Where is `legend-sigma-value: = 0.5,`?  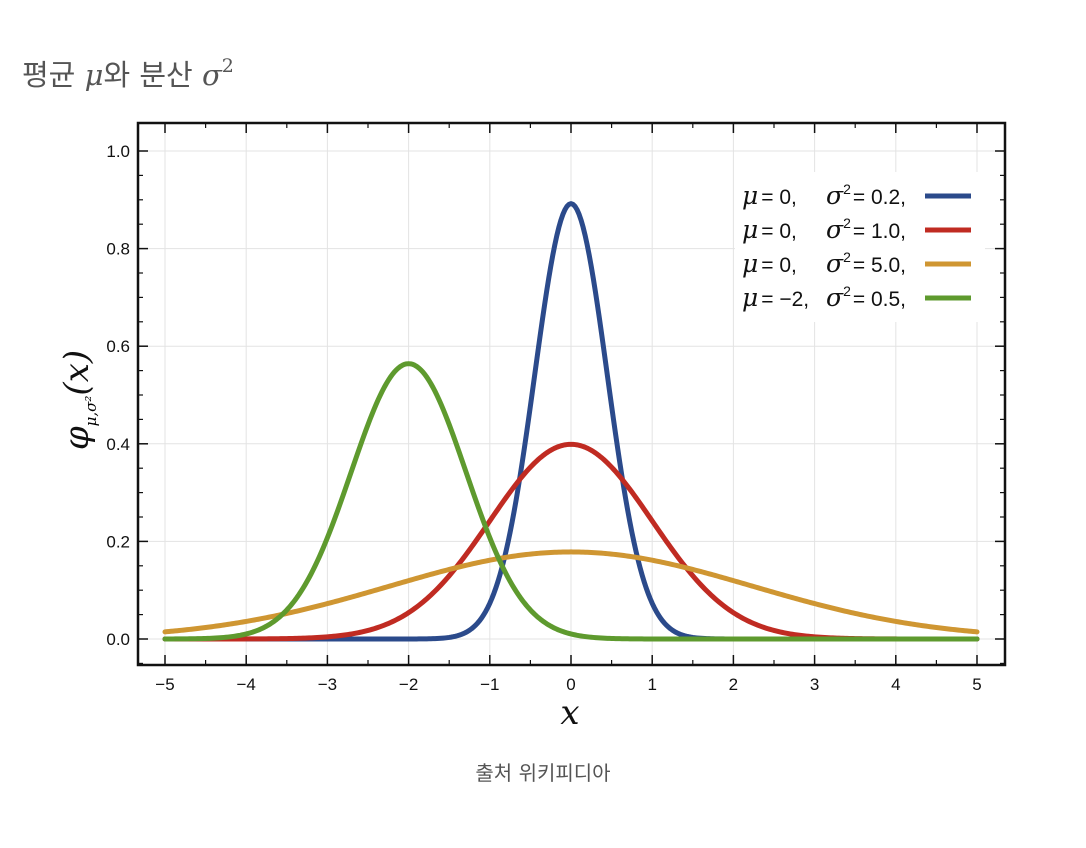 legend-sigma-value: = 0.5, is located at coordinates (879, 299).